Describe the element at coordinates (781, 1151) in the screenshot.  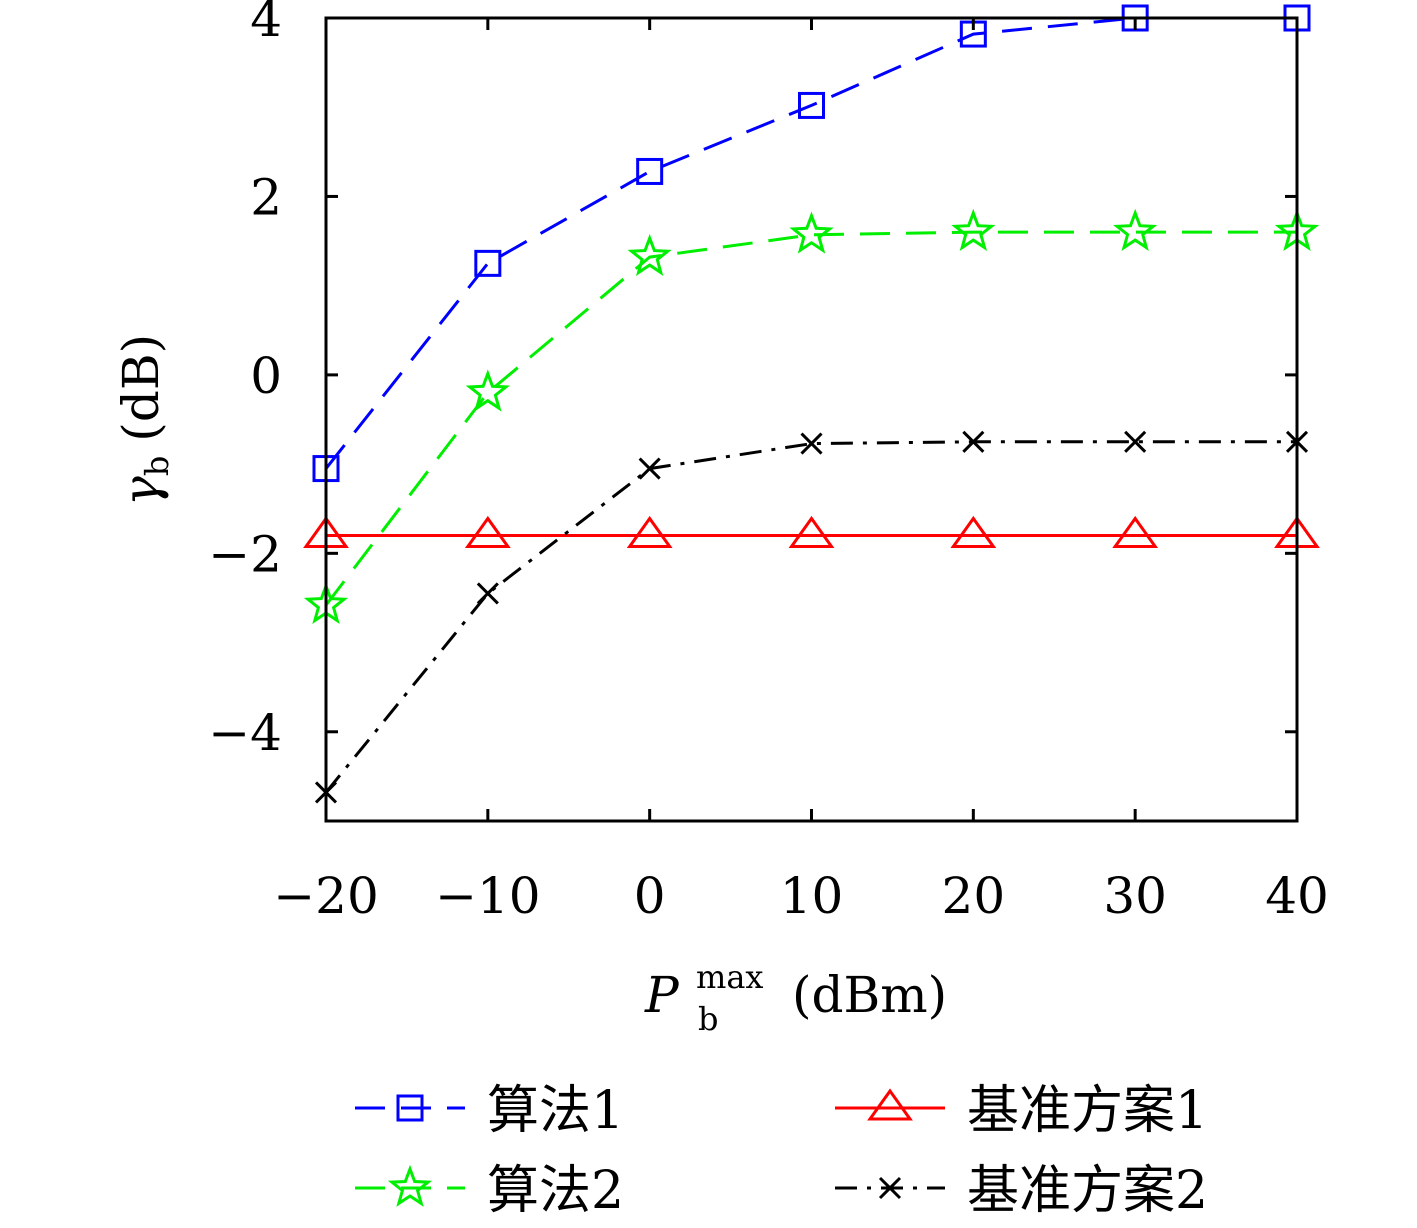
I see `legend: 算法1 算法2 基准方案1 基准方案2` at that location.